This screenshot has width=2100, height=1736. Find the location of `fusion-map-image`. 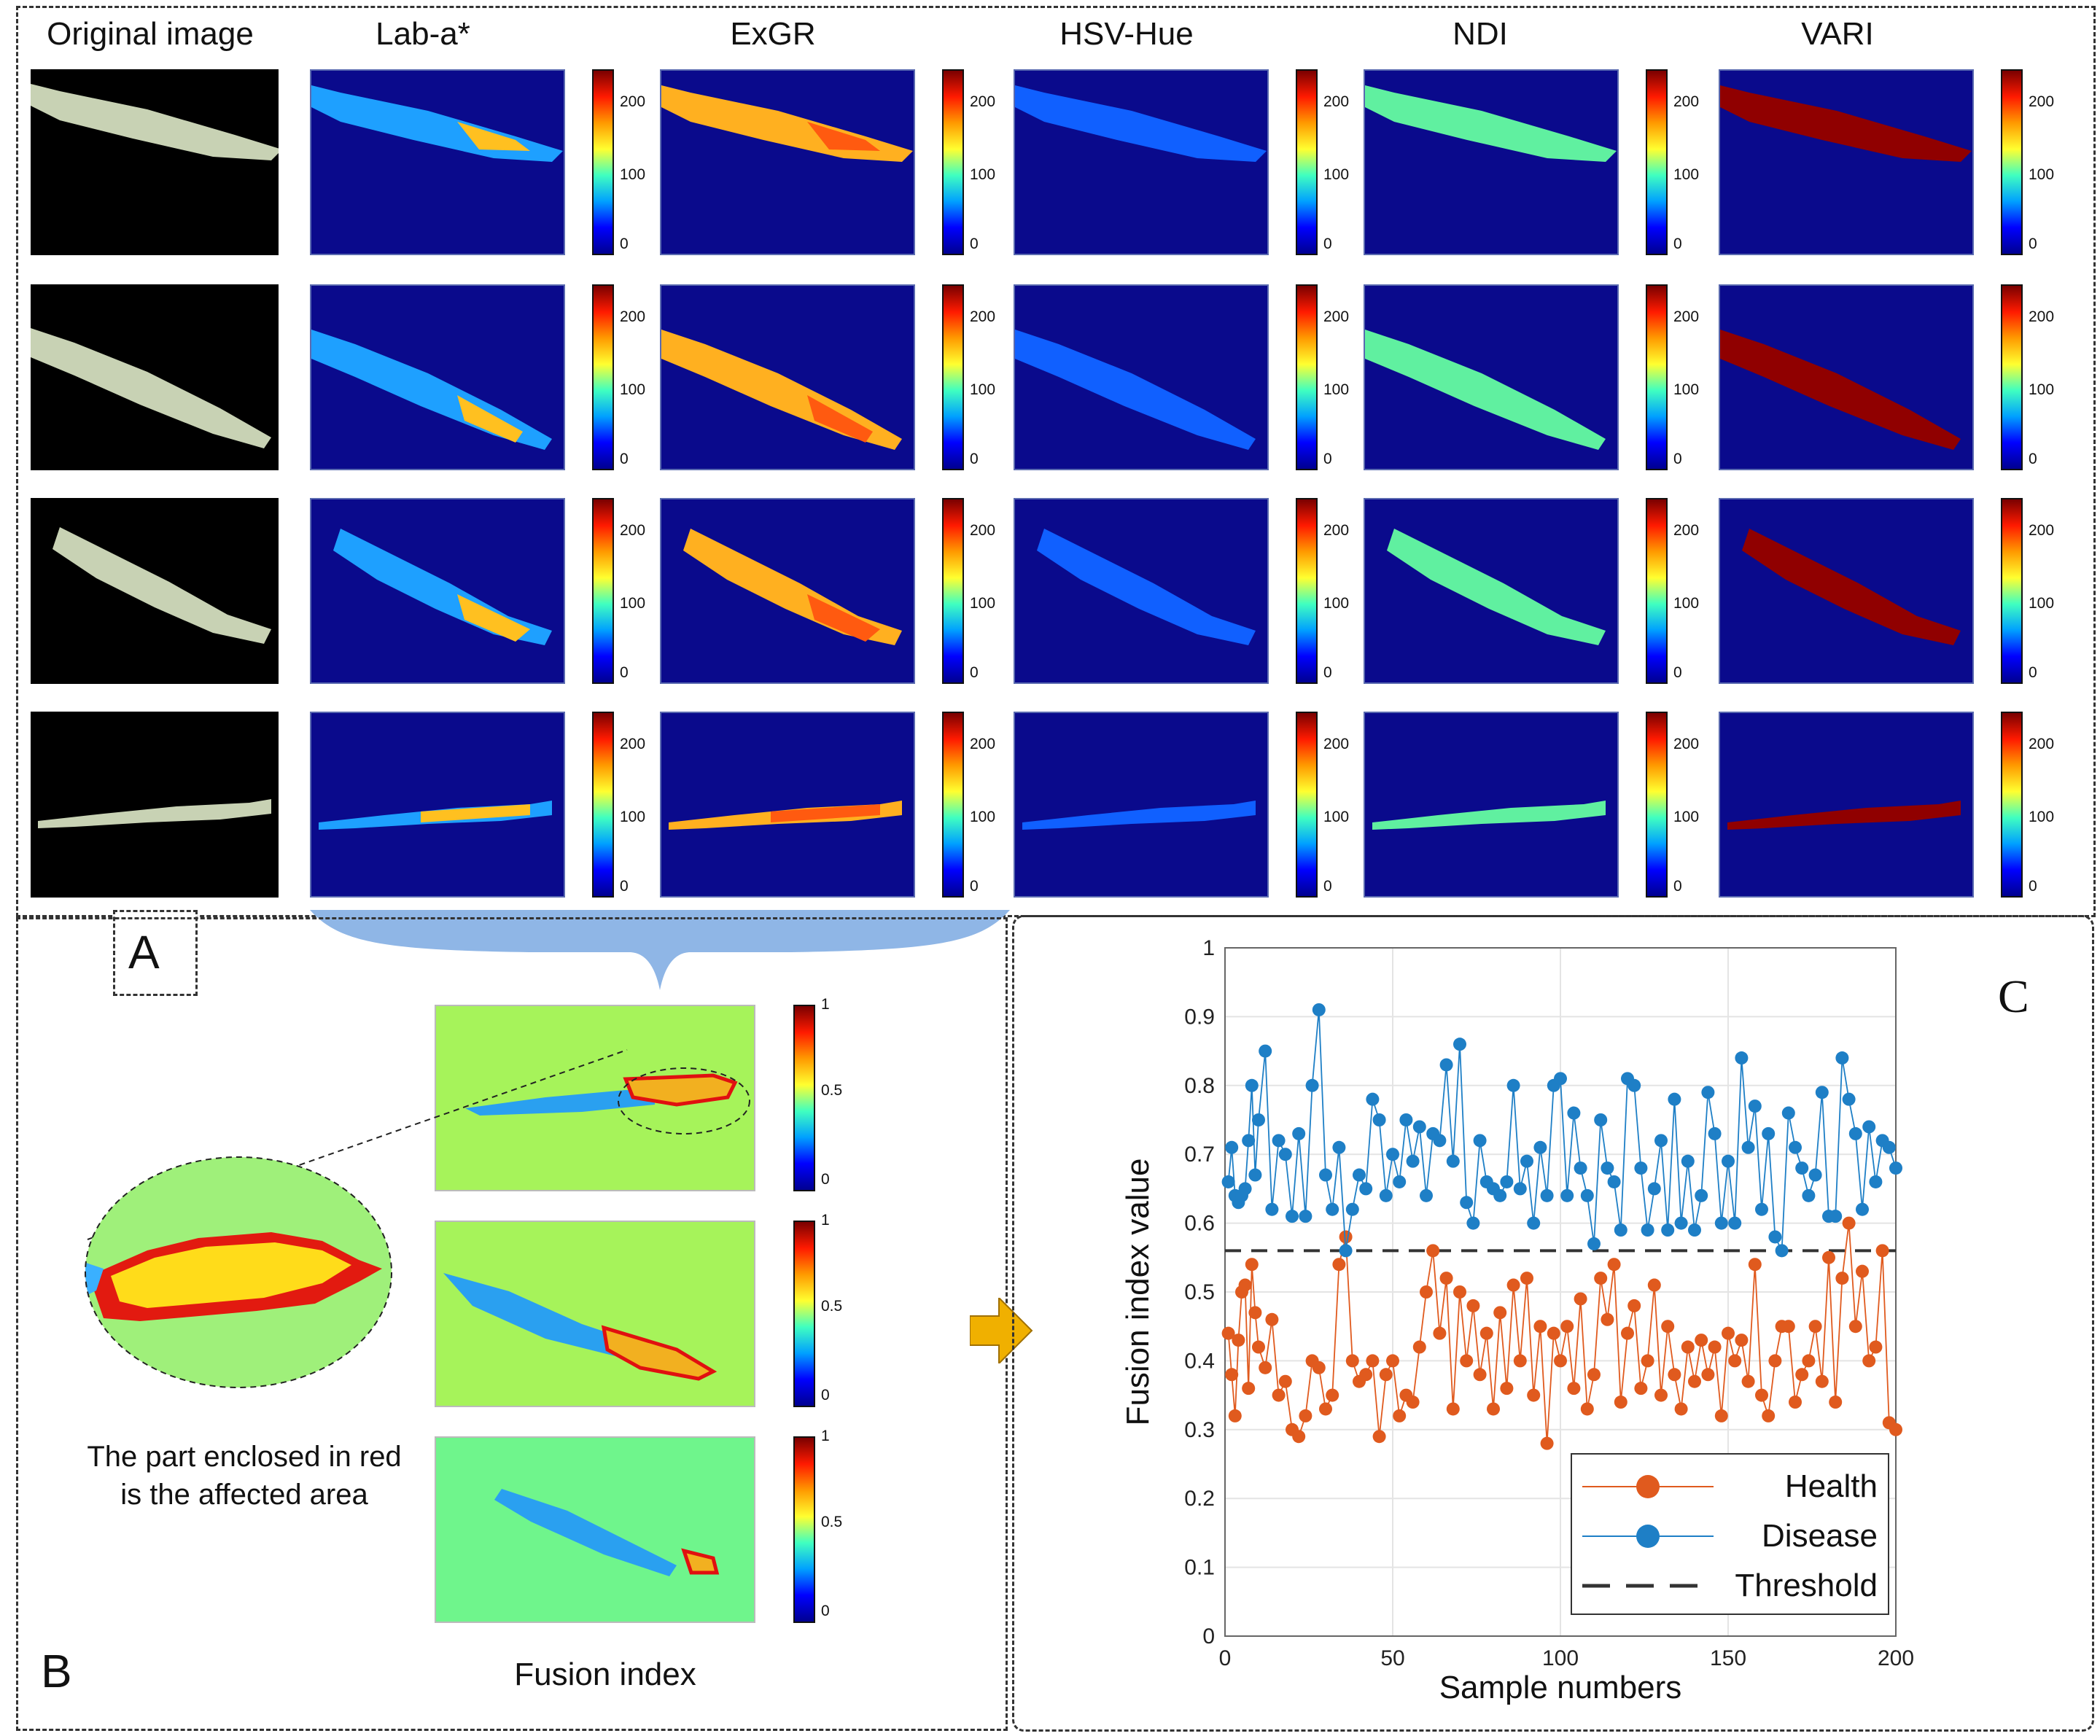

fusion-map-image is located at coordinates (595, 1530).